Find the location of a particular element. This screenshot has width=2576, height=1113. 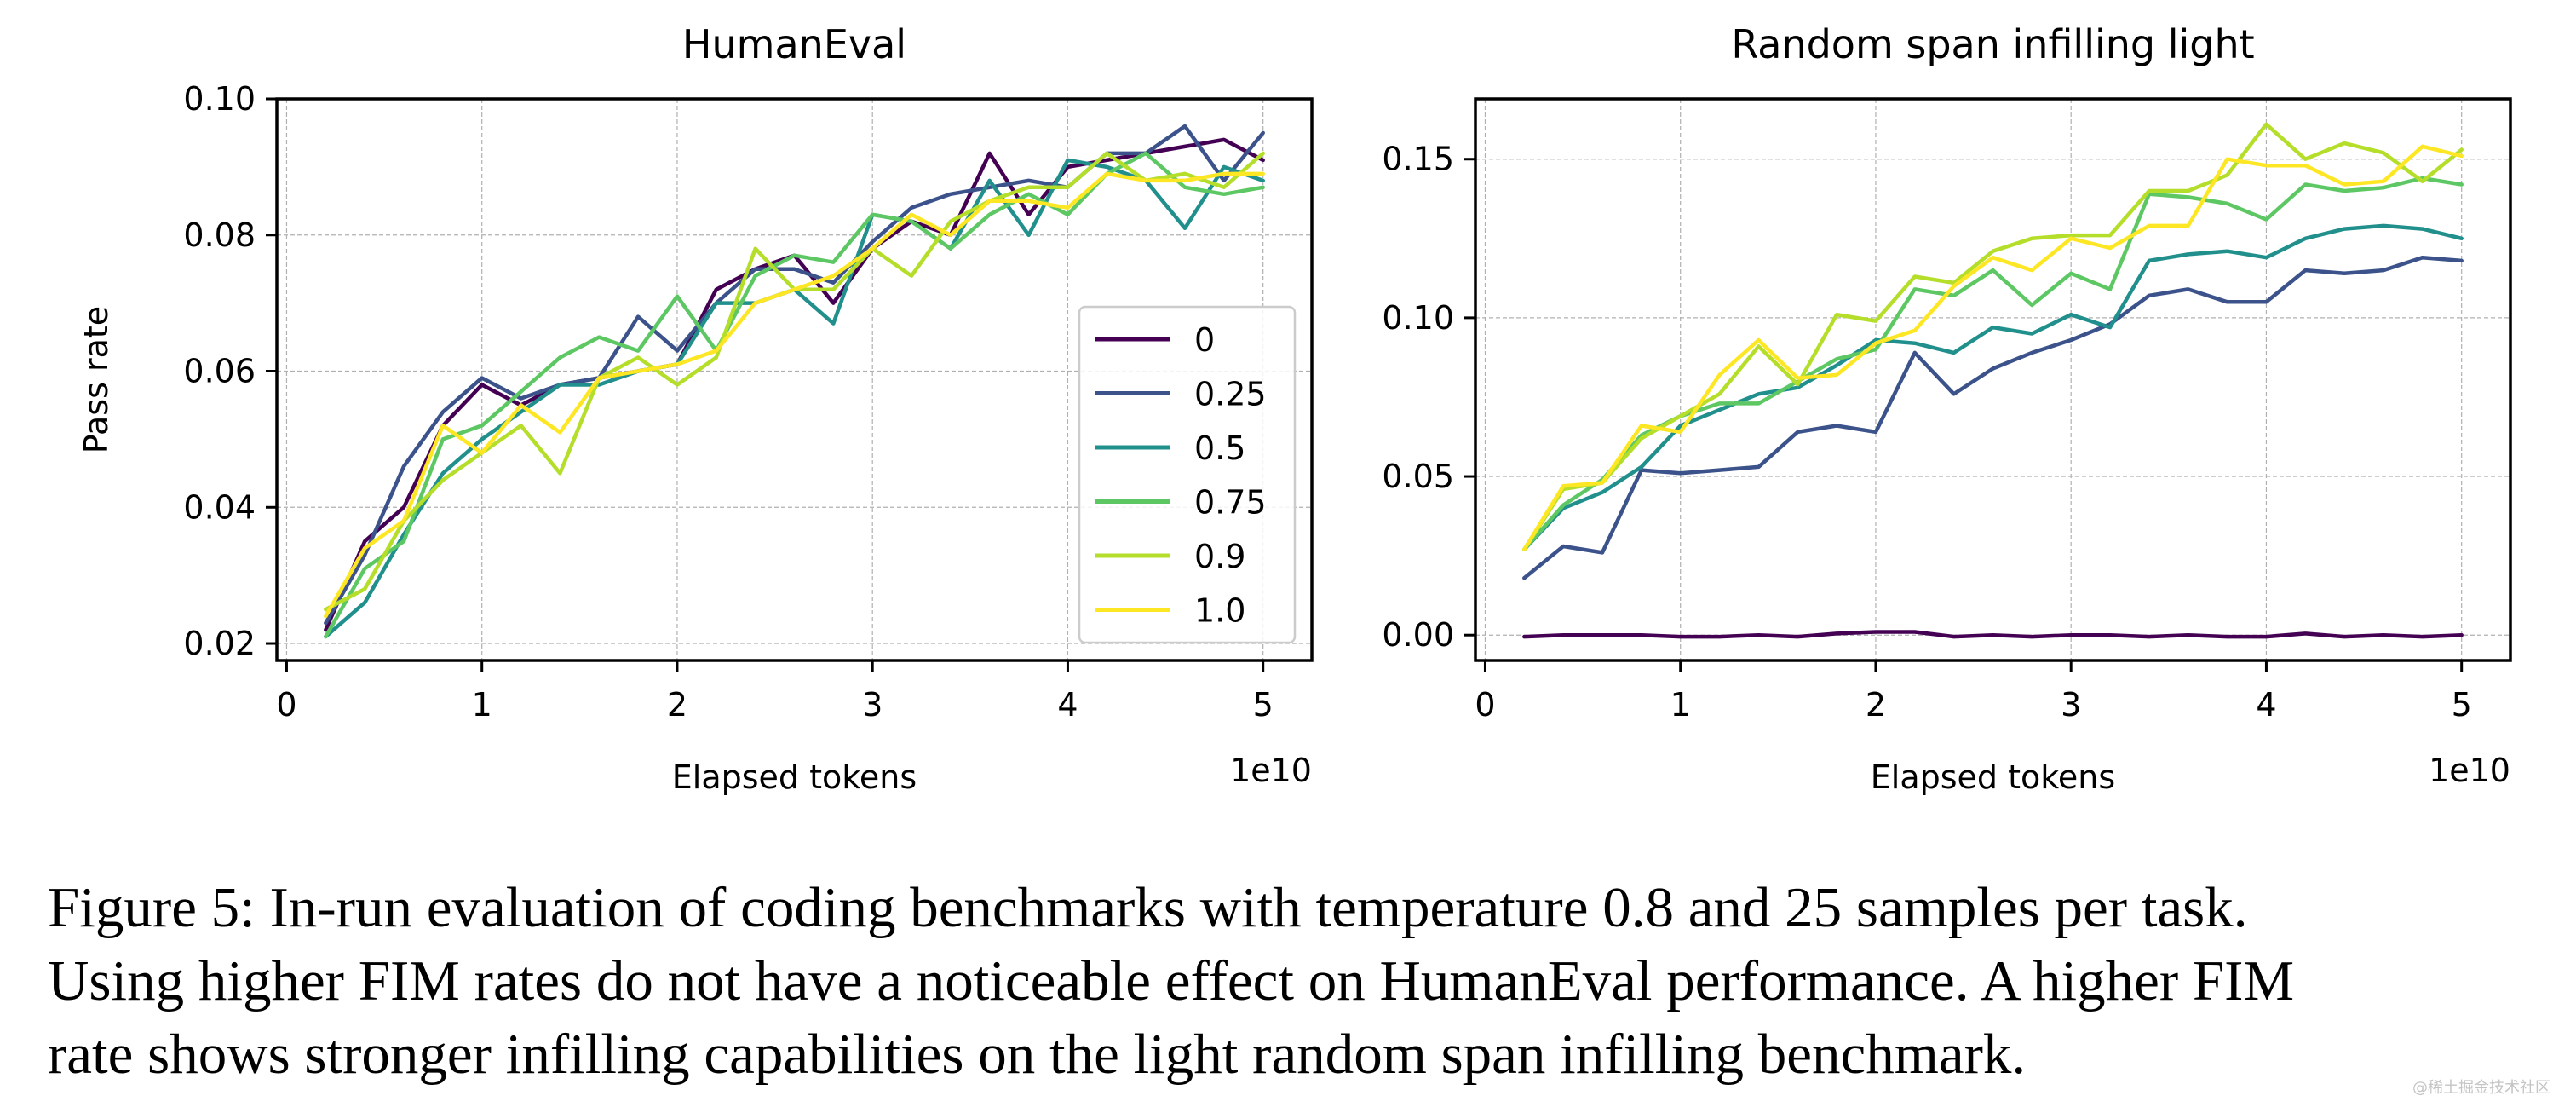

panel2-xtick-label-0: 0 is located at coordinates (1485, 705).